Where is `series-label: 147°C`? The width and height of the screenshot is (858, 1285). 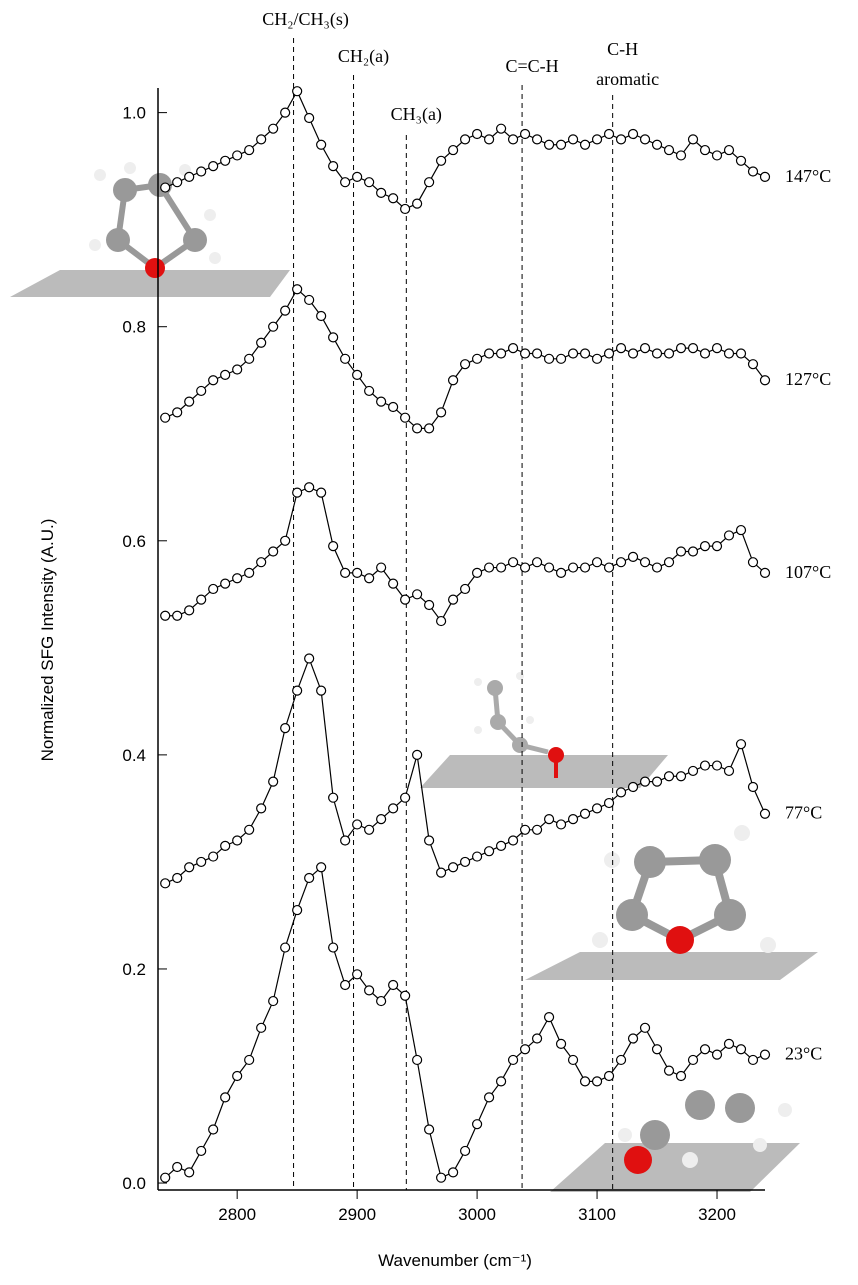 series-label: 147°C is located at coordinates (808, 176).